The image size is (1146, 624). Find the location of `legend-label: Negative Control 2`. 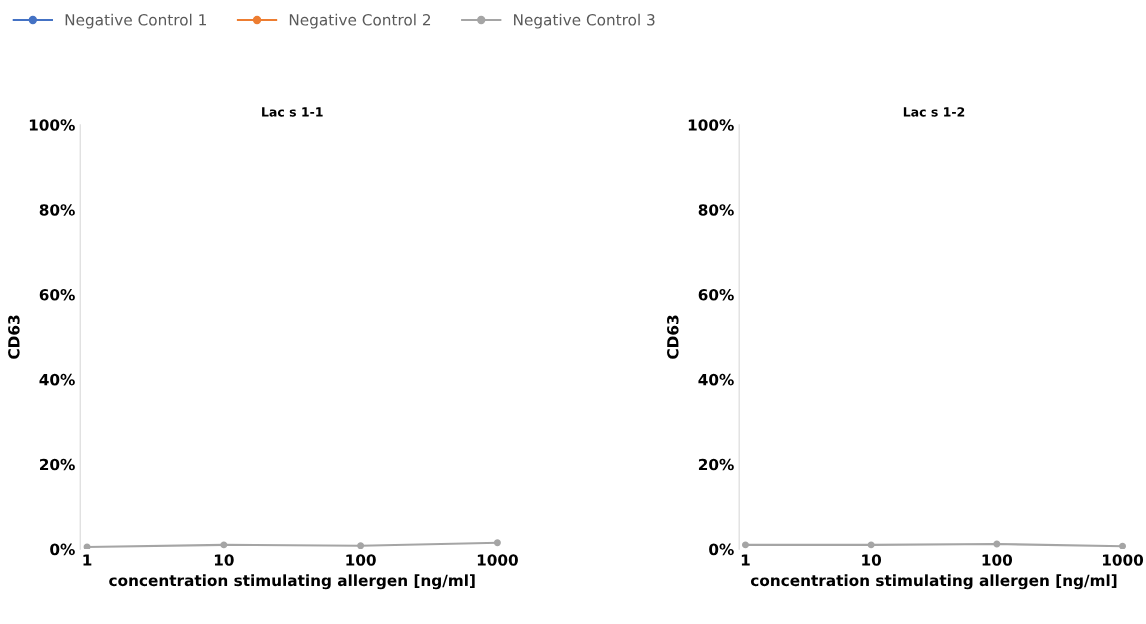

legend-label: Negative Control 2 is located at coordinates (360, 21).